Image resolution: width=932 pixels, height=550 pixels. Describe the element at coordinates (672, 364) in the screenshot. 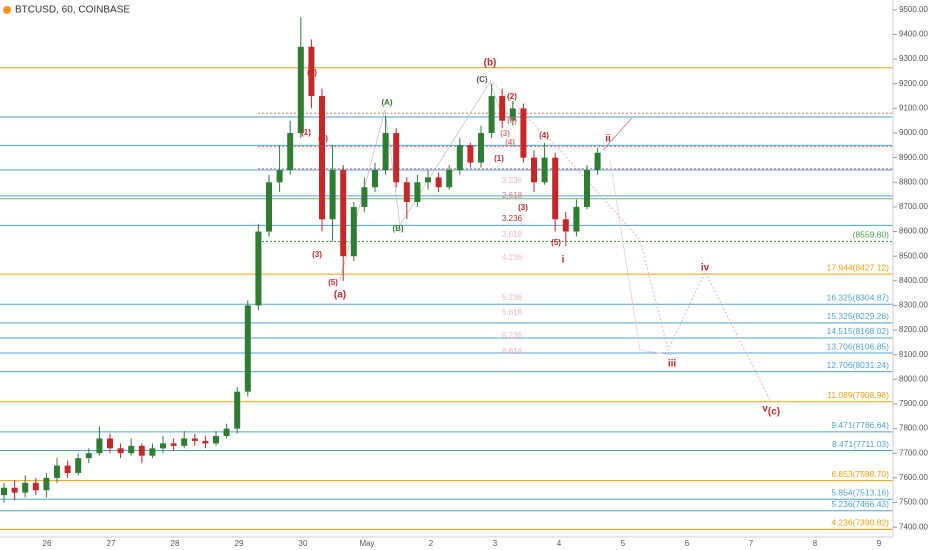

I see `wave-label: iii` at that location.